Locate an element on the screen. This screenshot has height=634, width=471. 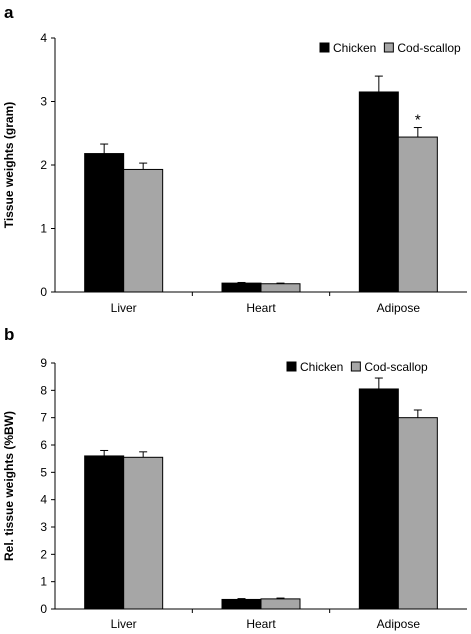
y-axis-label: Tissue weights (gram) is located at coordinates (9, 165).